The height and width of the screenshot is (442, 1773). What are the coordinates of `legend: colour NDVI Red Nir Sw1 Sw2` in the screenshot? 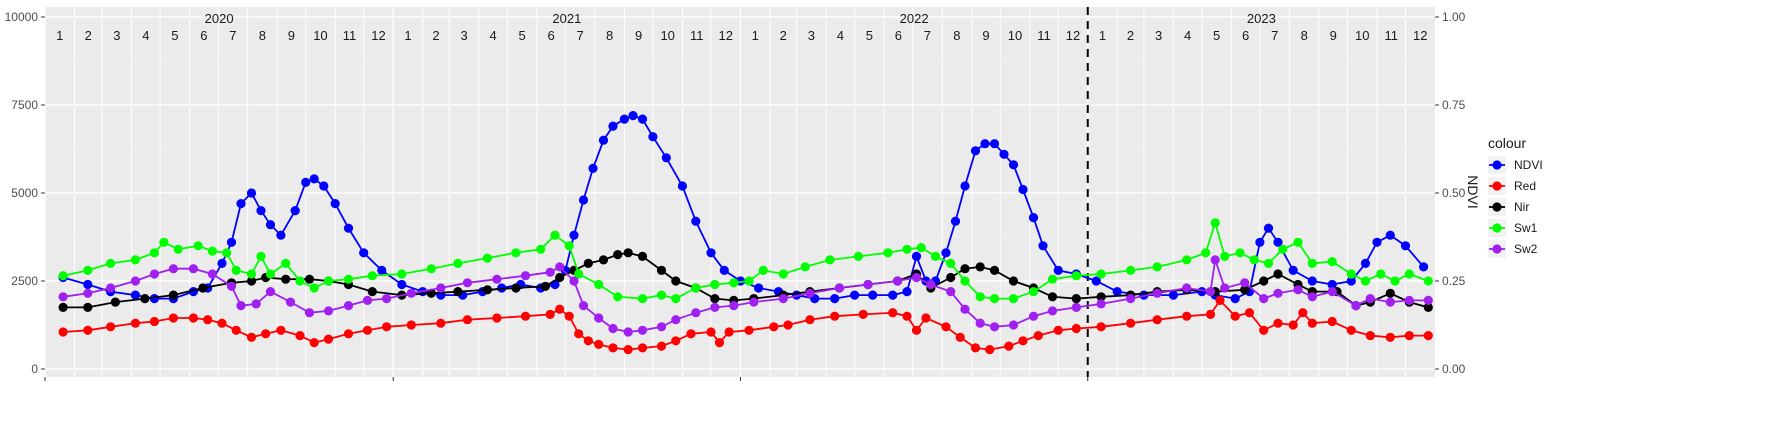 It's located at (1515, 196).